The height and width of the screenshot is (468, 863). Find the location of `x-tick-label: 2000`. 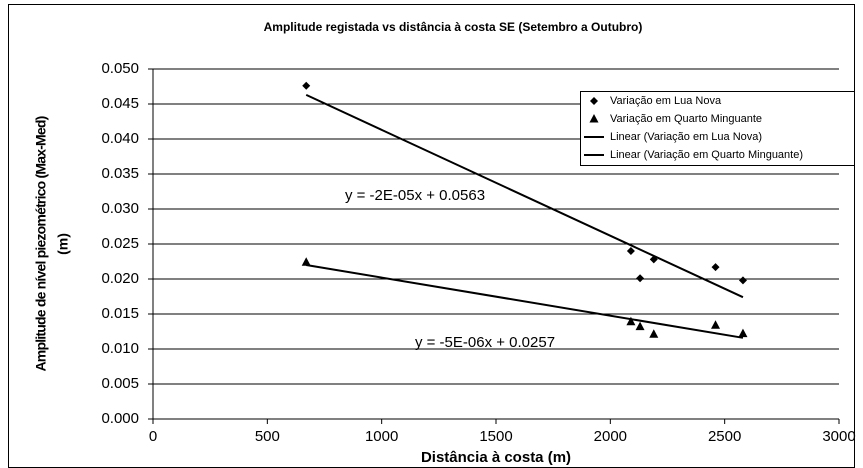

x-tick-label: 2000 is located at coordinates (610, 436).